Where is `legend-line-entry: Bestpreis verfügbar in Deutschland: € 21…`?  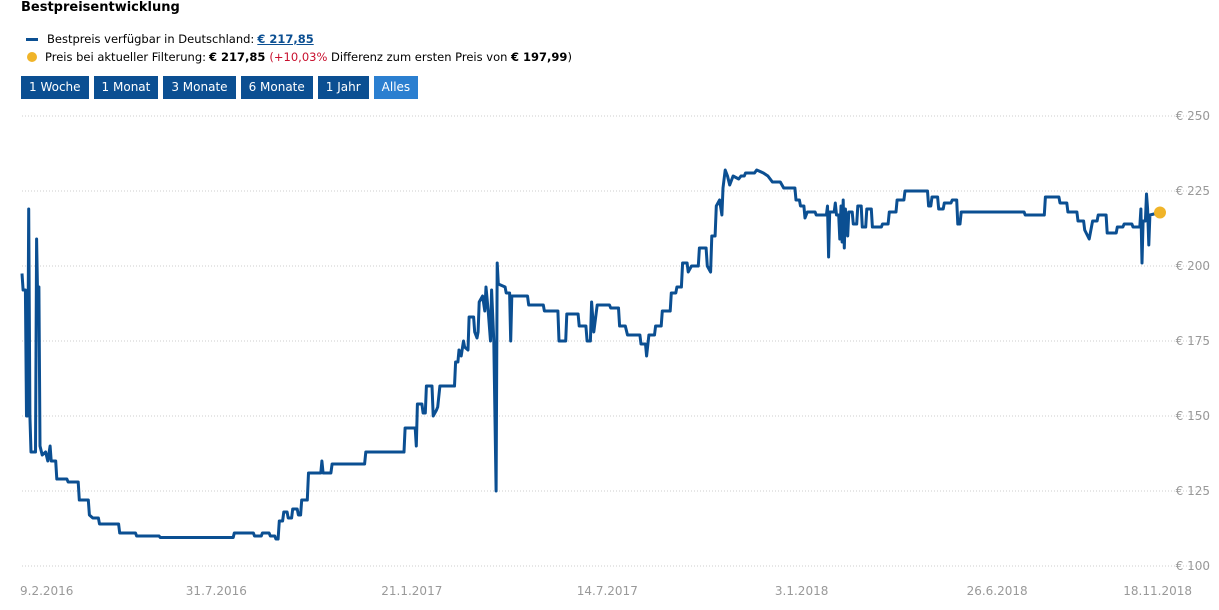 legend-line-entry: Bestpreis verfügbar in Deutschland: € 21… is located at coordinates (170, 39).